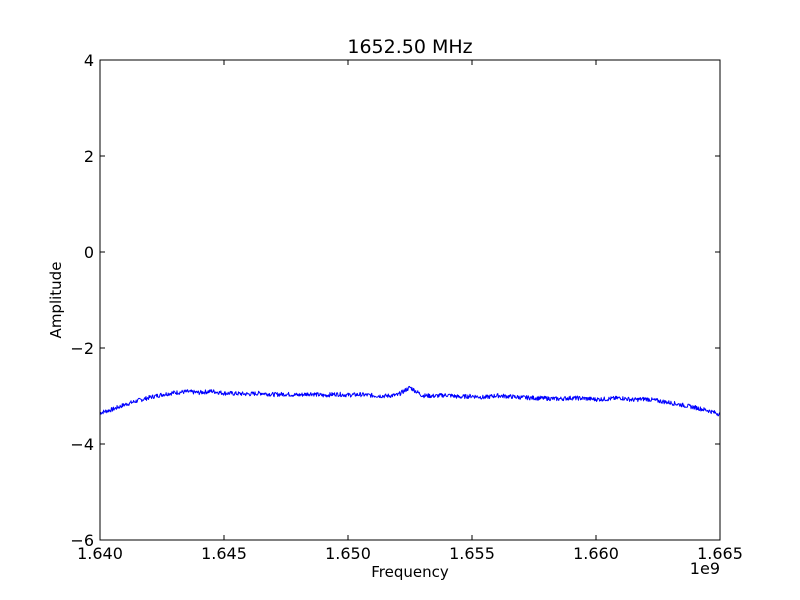 The width and height of the screenshot is (800, 600). Describe the element at coordinates (409, 47) in the screenshot. I see `chart-title: 1652.50 MHz` at that location.